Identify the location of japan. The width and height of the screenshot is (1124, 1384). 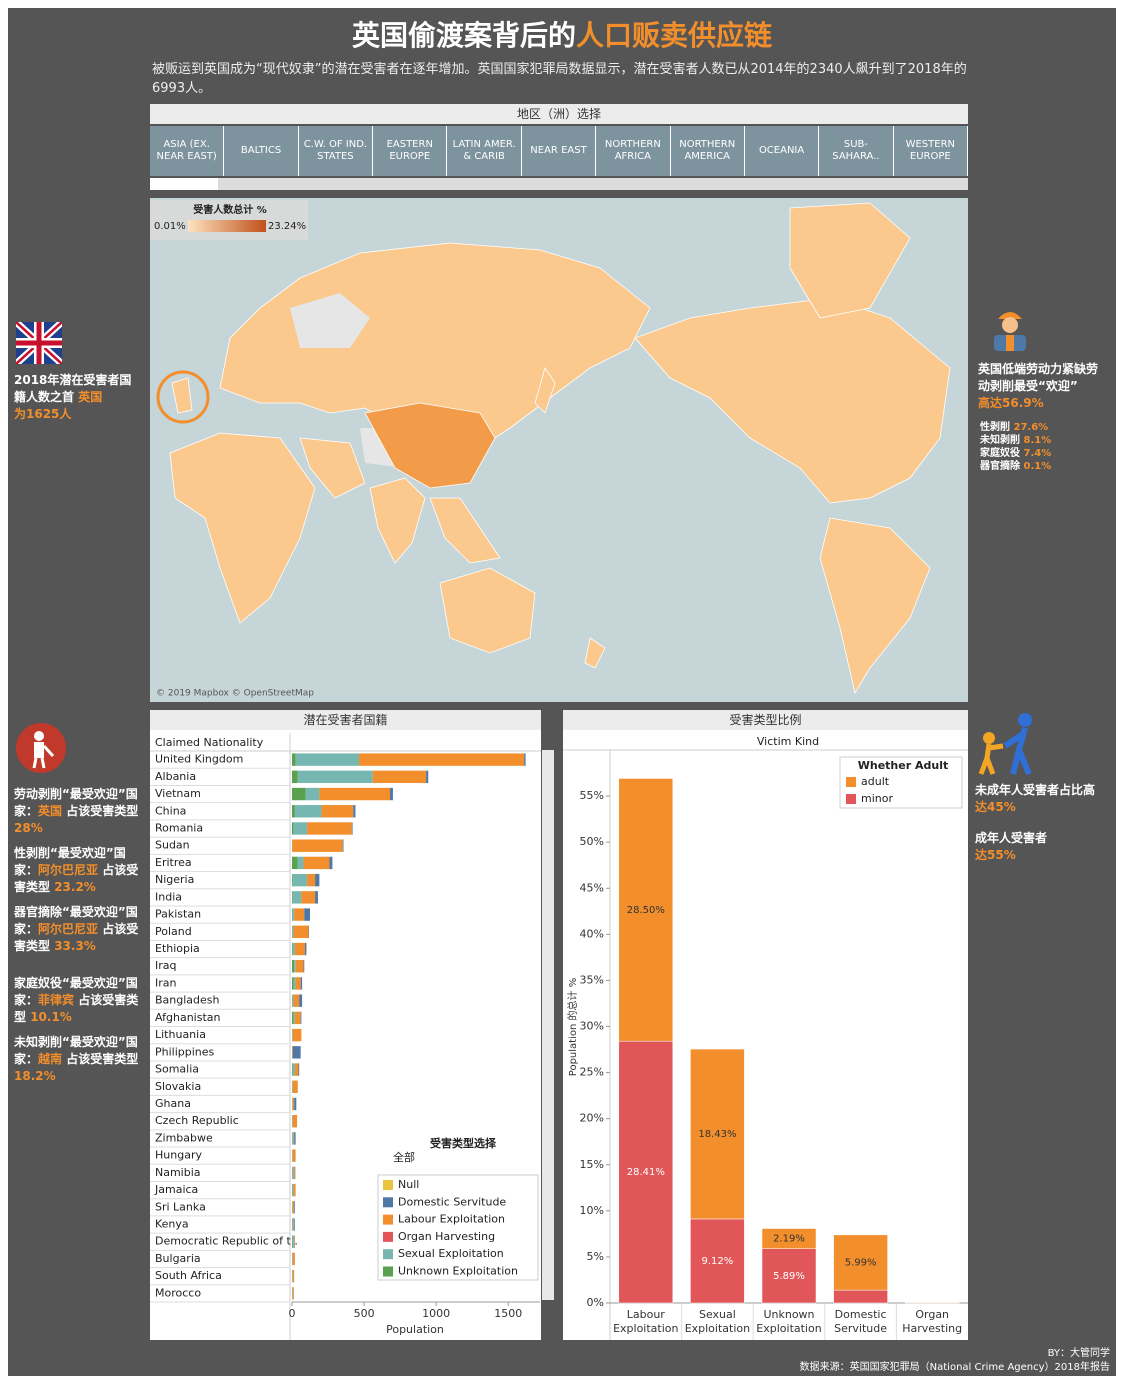
(545, 390).